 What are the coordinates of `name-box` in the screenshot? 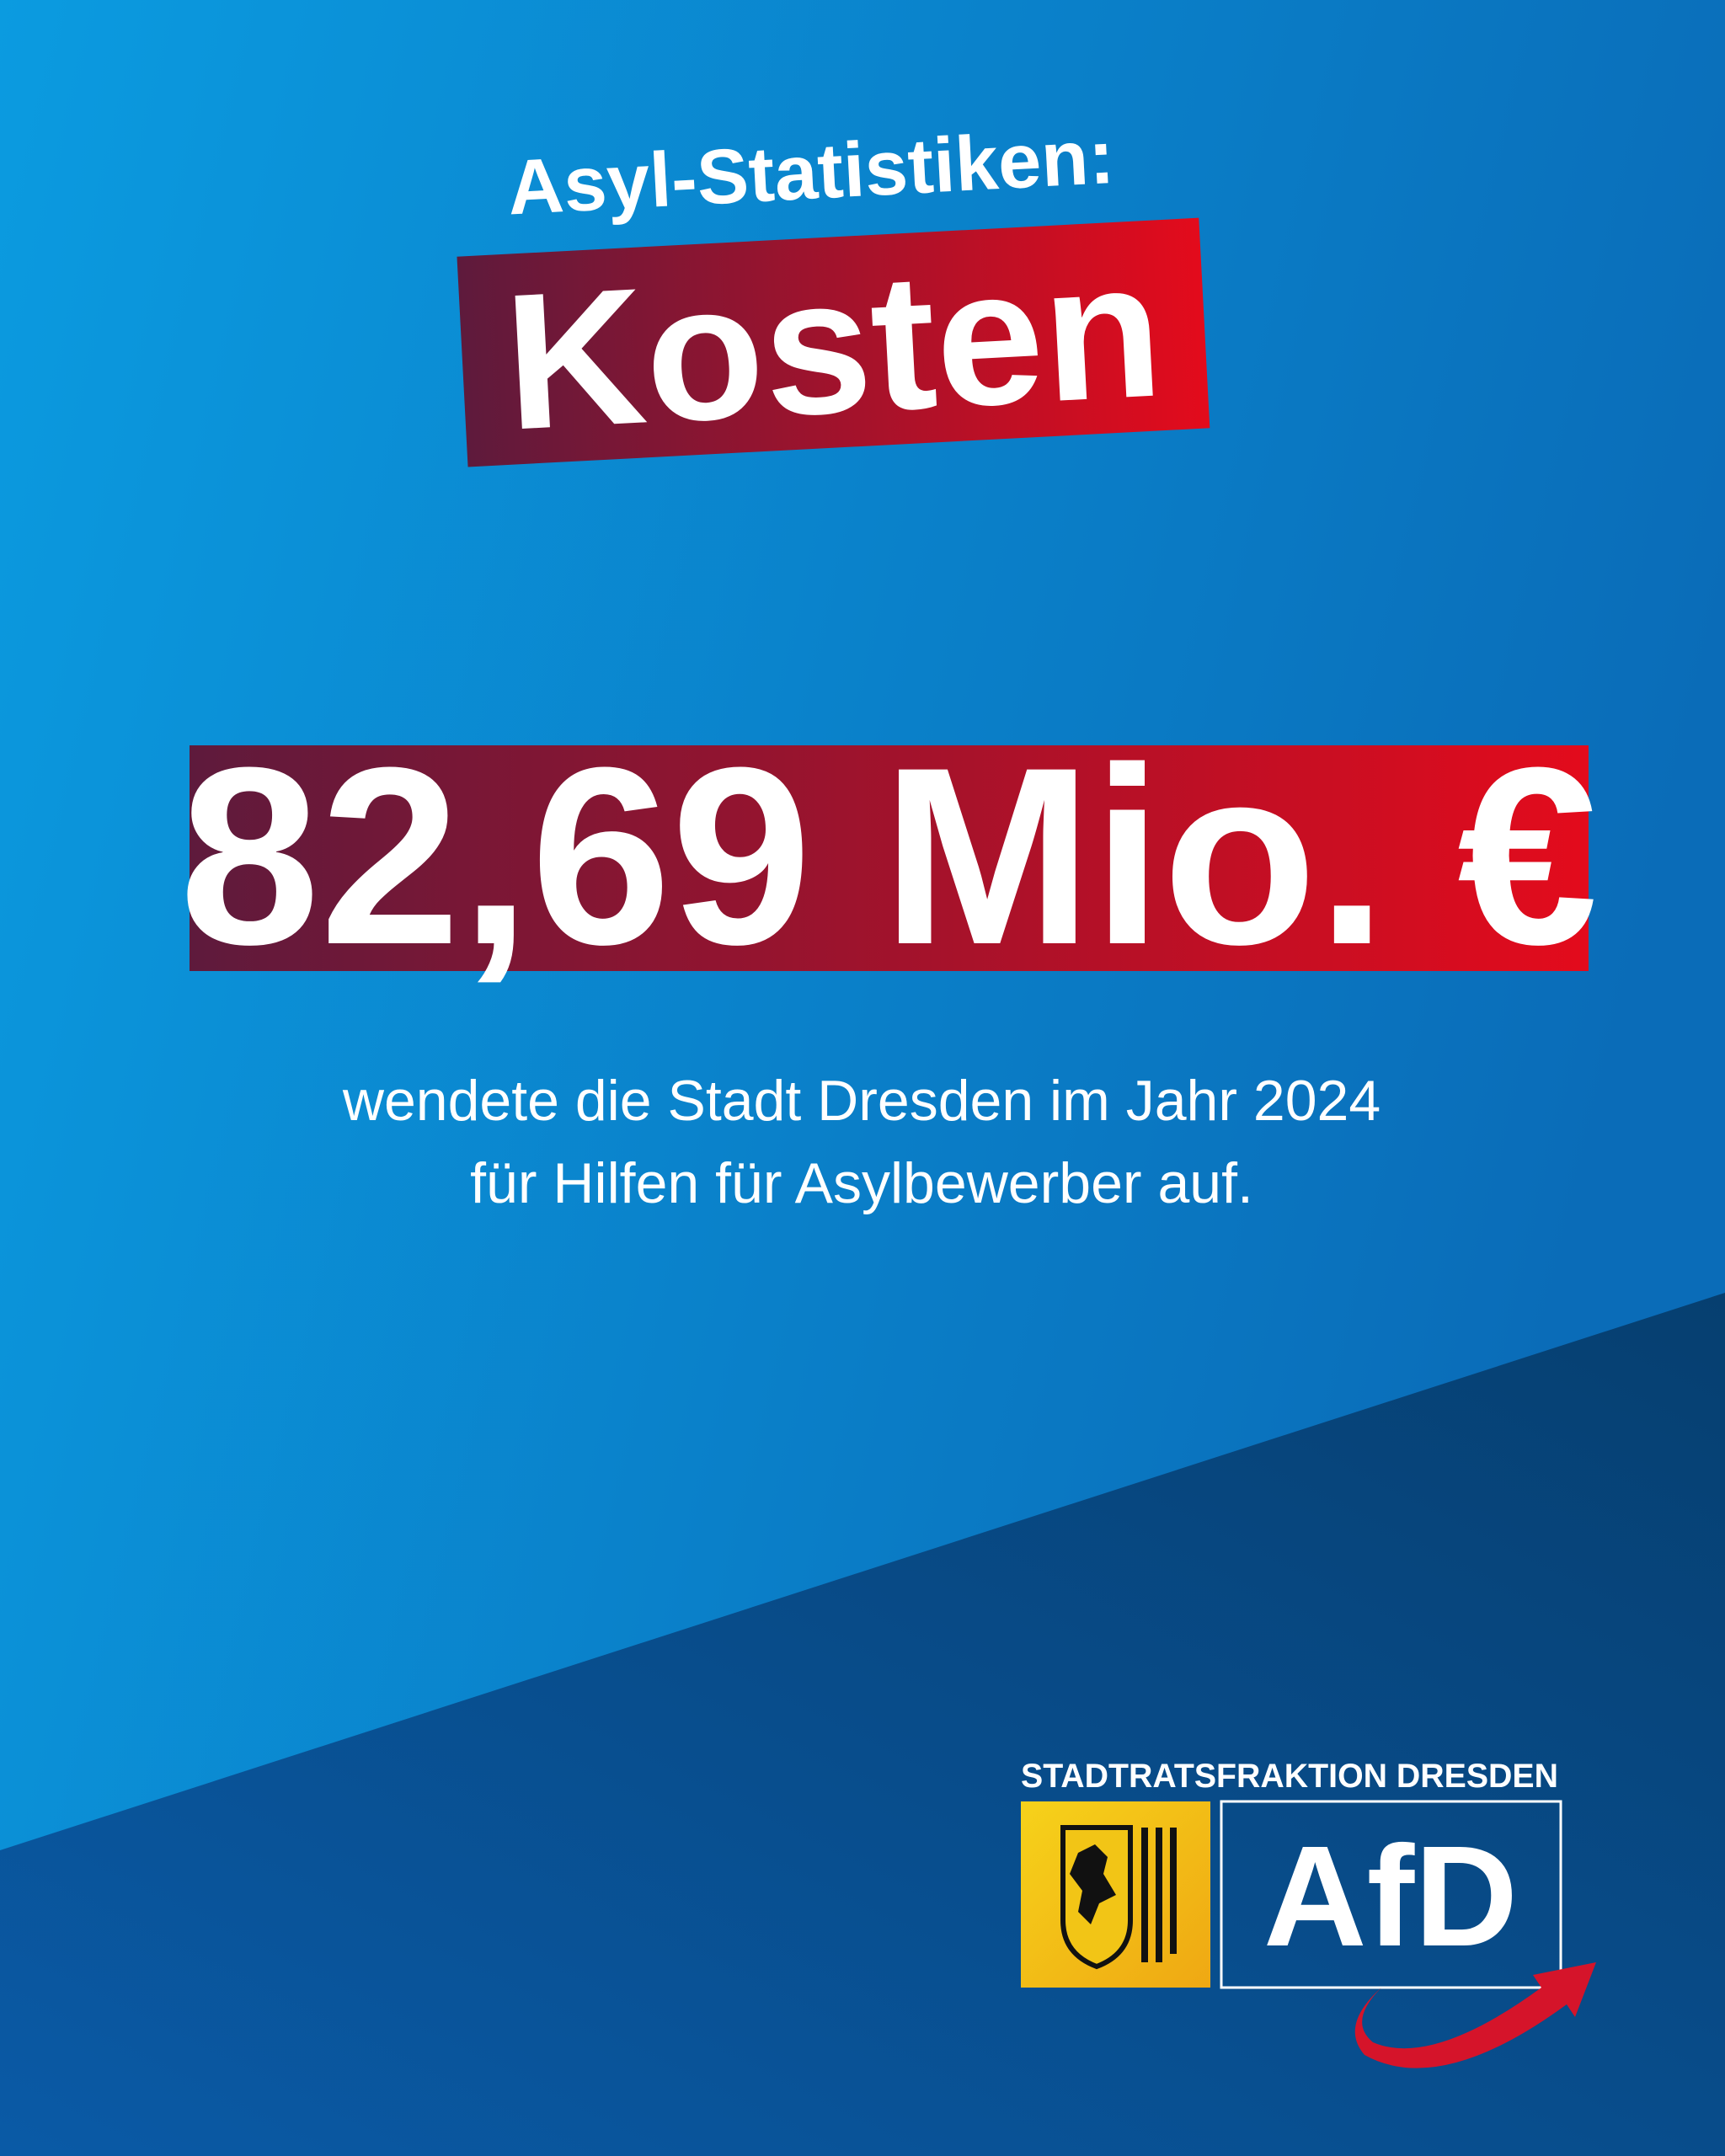 It's located at (1391, 1895).